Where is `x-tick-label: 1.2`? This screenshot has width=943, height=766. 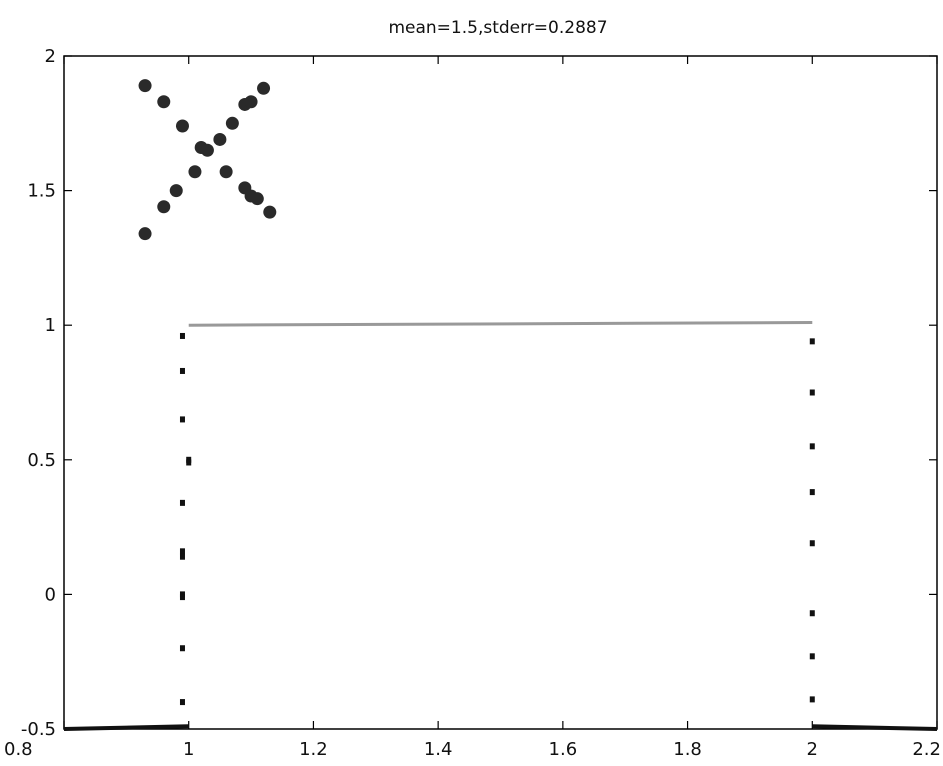 x-tick-label: 1.2 is located at coordinates (313, 749).